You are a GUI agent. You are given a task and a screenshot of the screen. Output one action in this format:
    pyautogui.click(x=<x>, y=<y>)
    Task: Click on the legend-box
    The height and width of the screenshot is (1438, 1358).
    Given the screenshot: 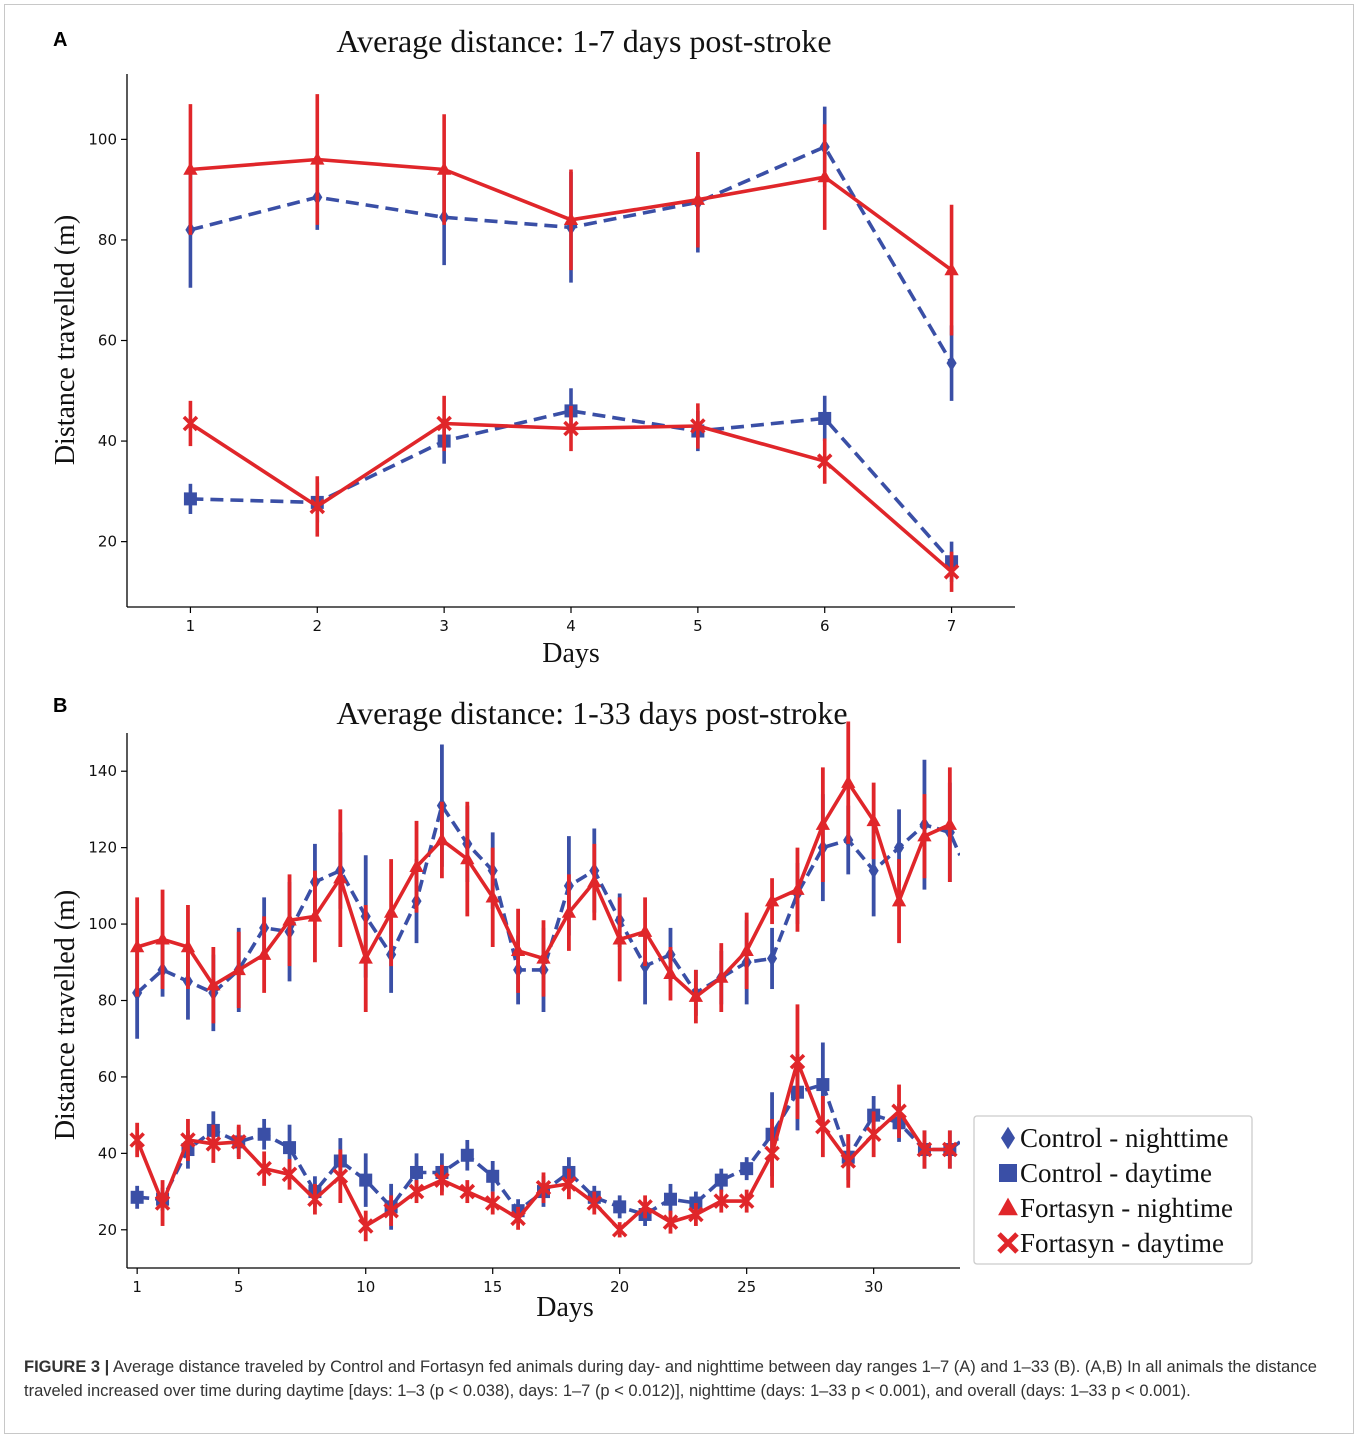 What is the action you would take?
    pyautogui.click(x=1113, y=1190)
    